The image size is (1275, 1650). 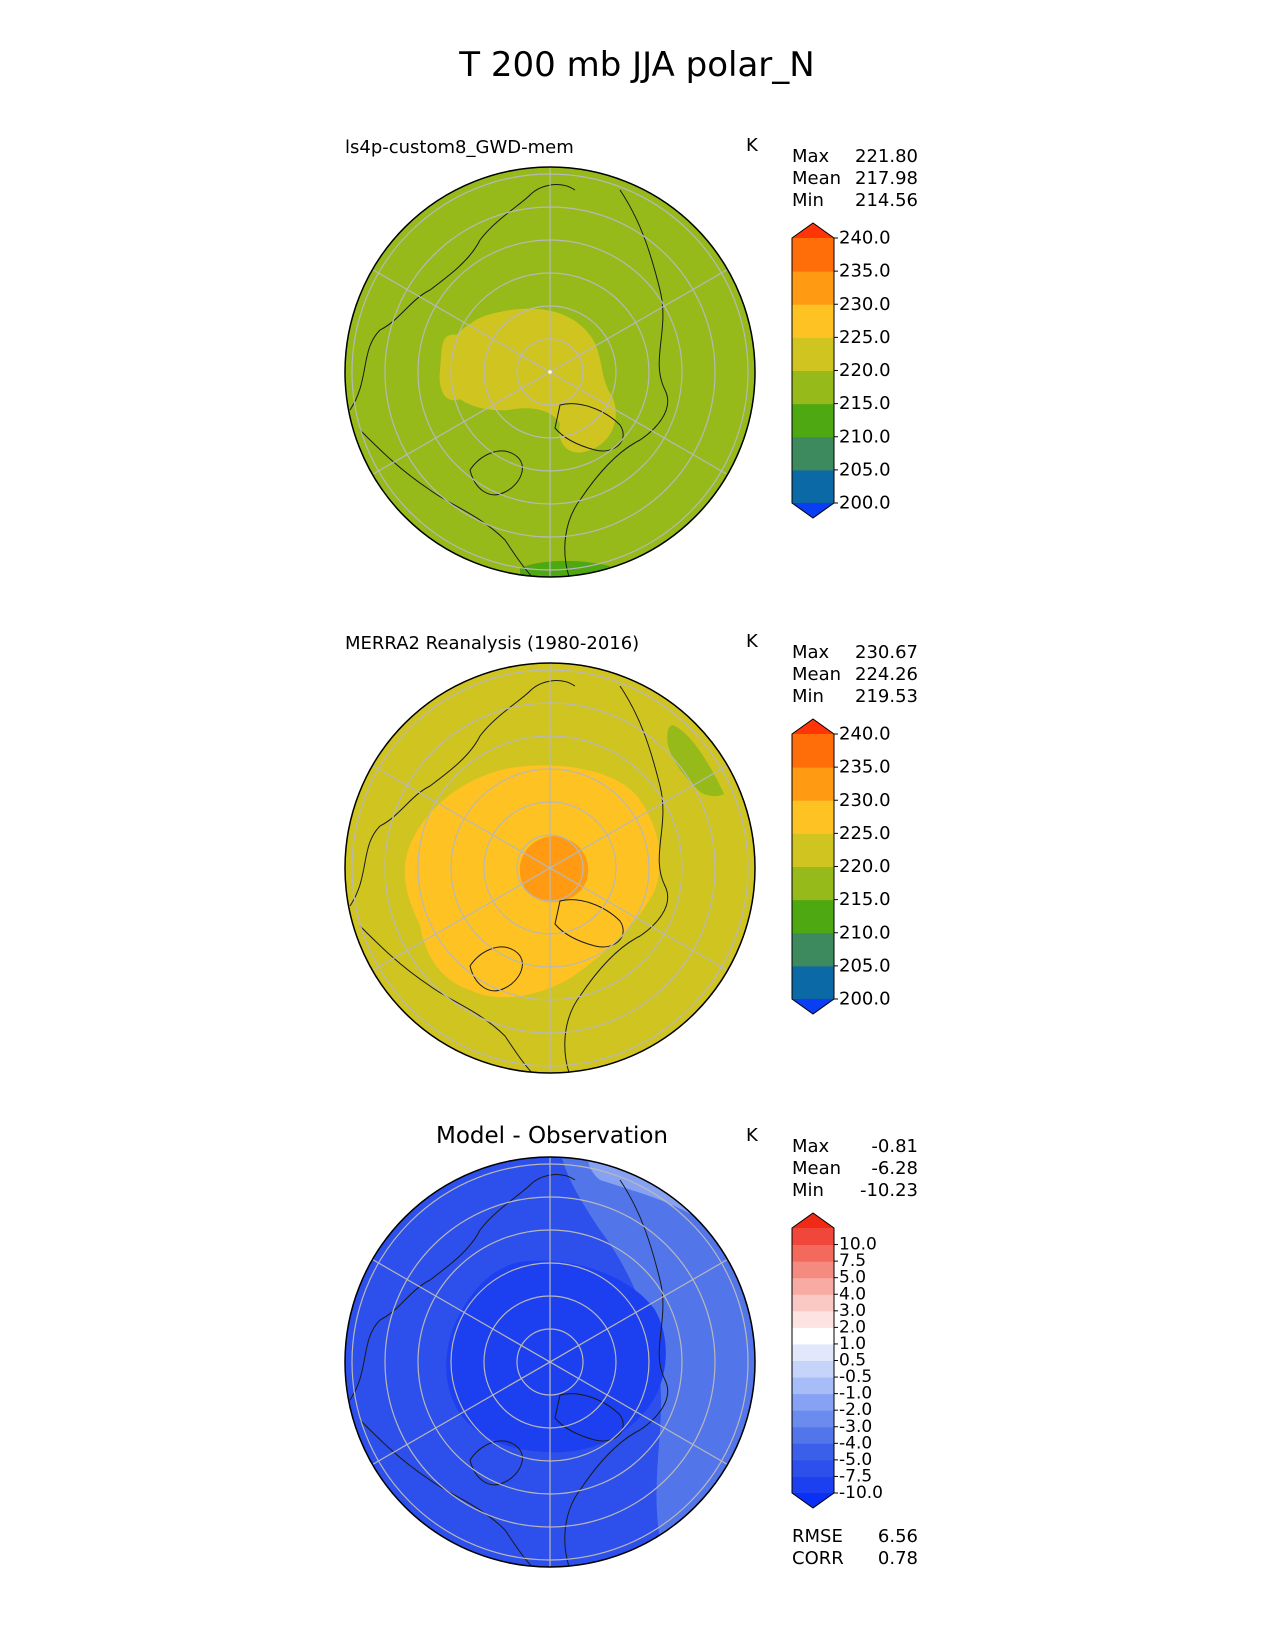 What do you see at coordinates (855, 1377) in the screenshot?
I see `colorbar-tick-label: -0.5` at bounding box center [855, 1377].